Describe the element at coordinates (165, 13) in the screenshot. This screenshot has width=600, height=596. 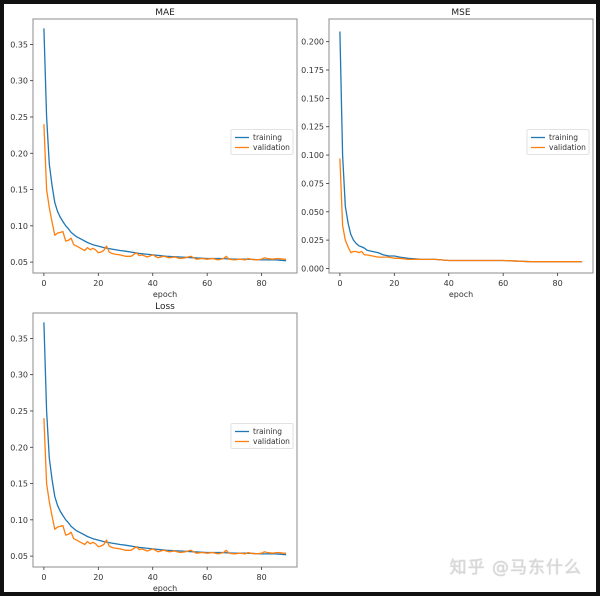
I see `chart-title: MAE` at that location.